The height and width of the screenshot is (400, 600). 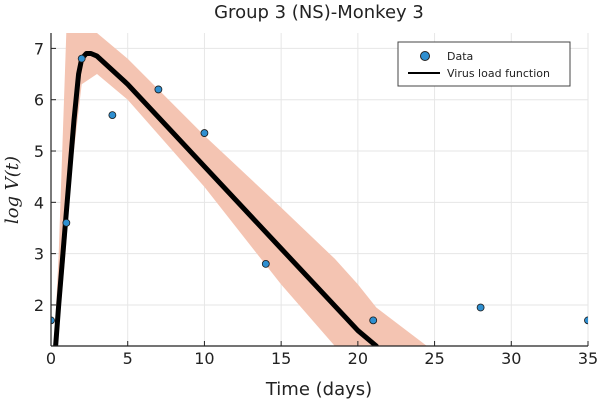 What do you see at coordinates (204, 358) in the screenshot?
I see `x-tick-label-2: 10` at bounding box center [204, 358].